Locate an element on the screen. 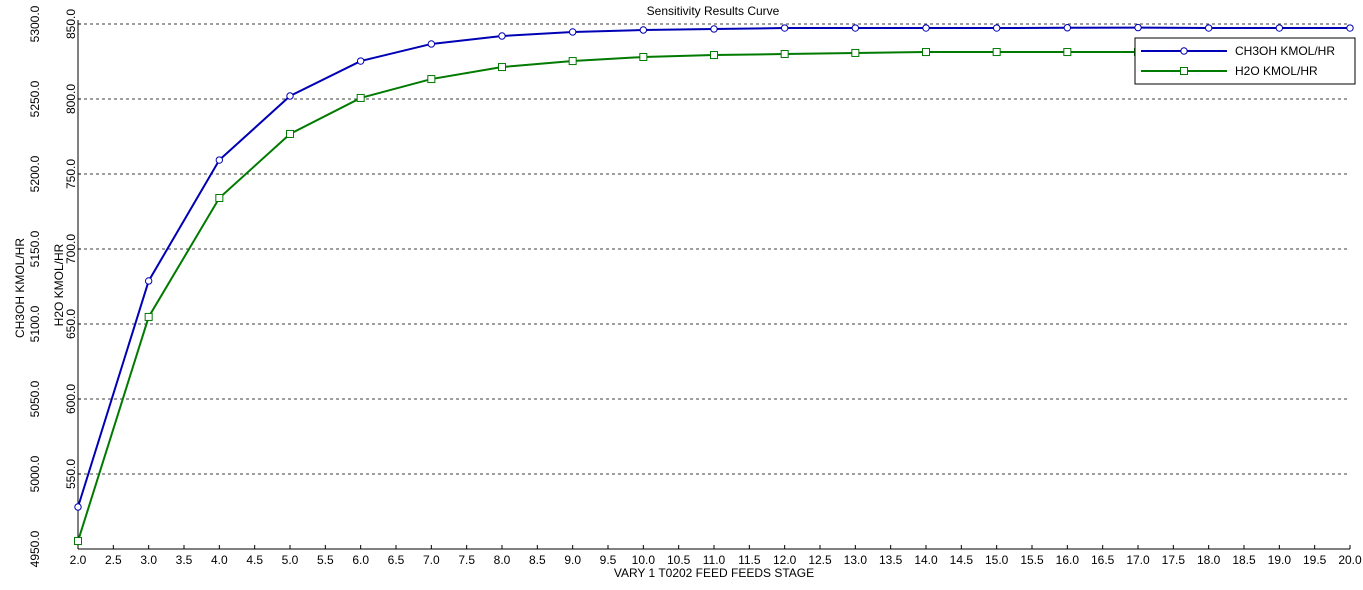 This screenshot has height=590, width=1363. x-tick-label: 2.5 is located at coordinates (113, 560).